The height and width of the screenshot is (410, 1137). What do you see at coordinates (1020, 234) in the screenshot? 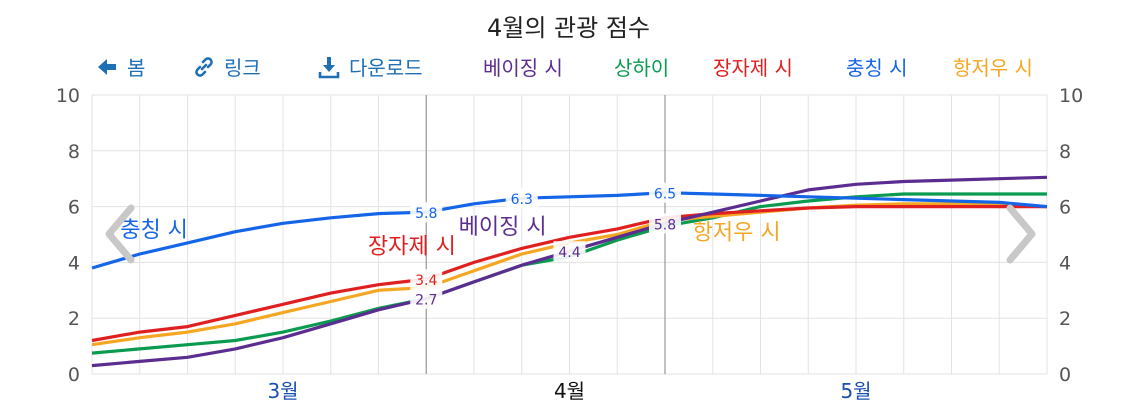
I see `next-arrow-icon` at bounding box center [1020, 234].